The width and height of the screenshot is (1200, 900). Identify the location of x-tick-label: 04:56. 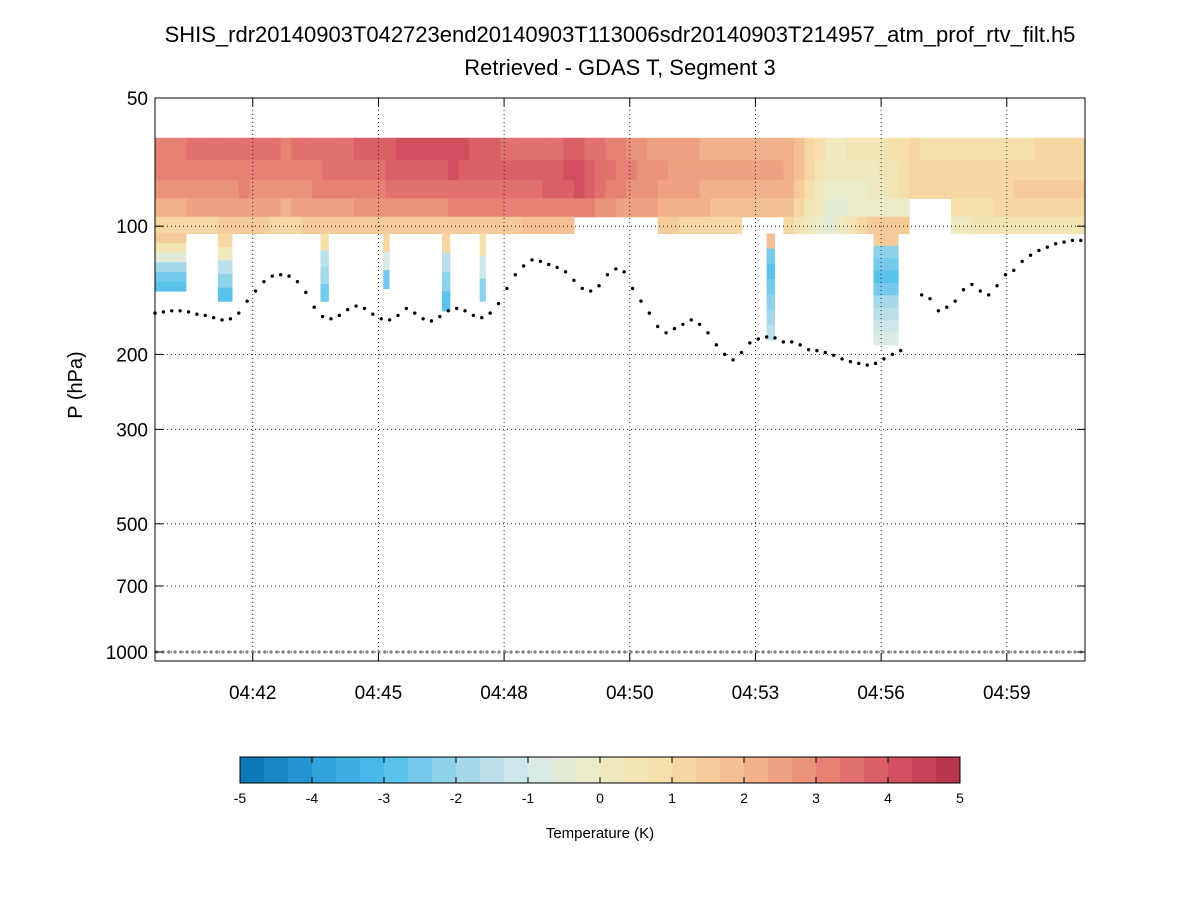
(881, 693).